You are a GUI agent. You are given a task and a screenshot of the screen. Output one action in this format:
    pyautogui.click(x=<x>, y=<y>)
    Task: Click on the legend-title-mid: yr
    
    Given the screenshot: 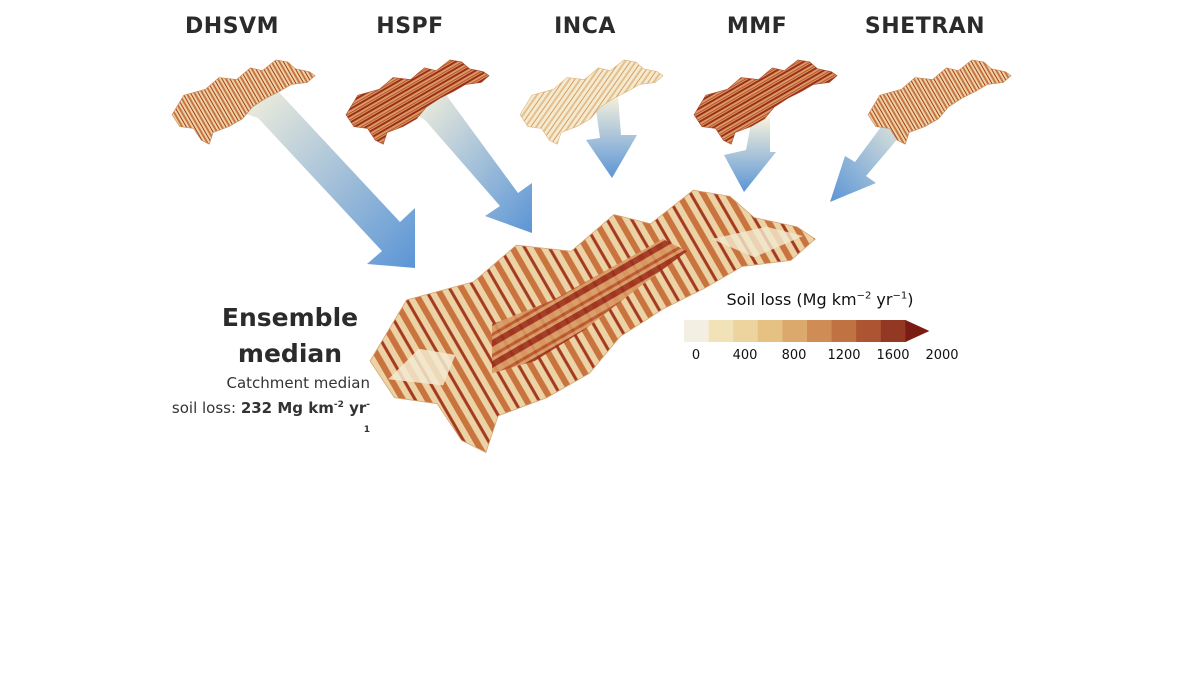 What is the action you would take?
    pyautogui.click(x=882, y=299)
    